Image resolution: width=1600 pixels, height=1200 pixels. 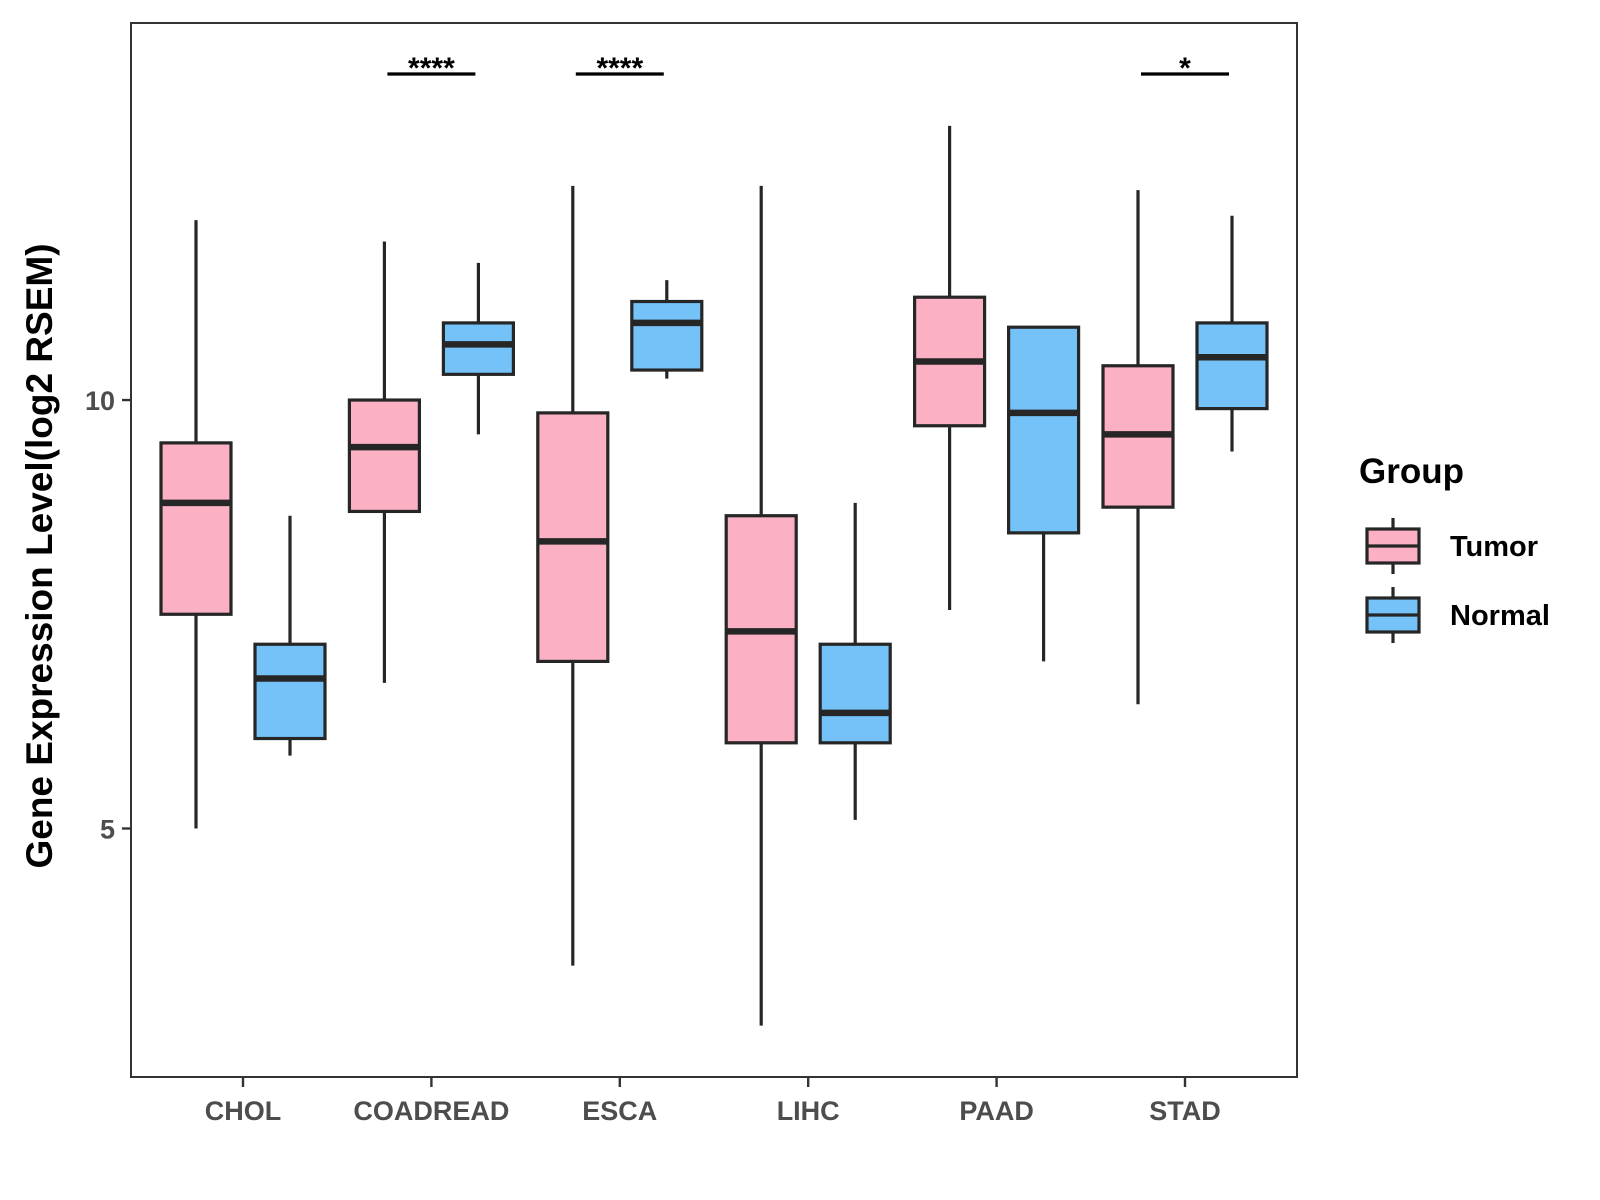 What do you see at coordinates (243, 1111) in the screenshot?
I see `x-tick-label-chol: CHOL` at bounding box center [243, 1111].